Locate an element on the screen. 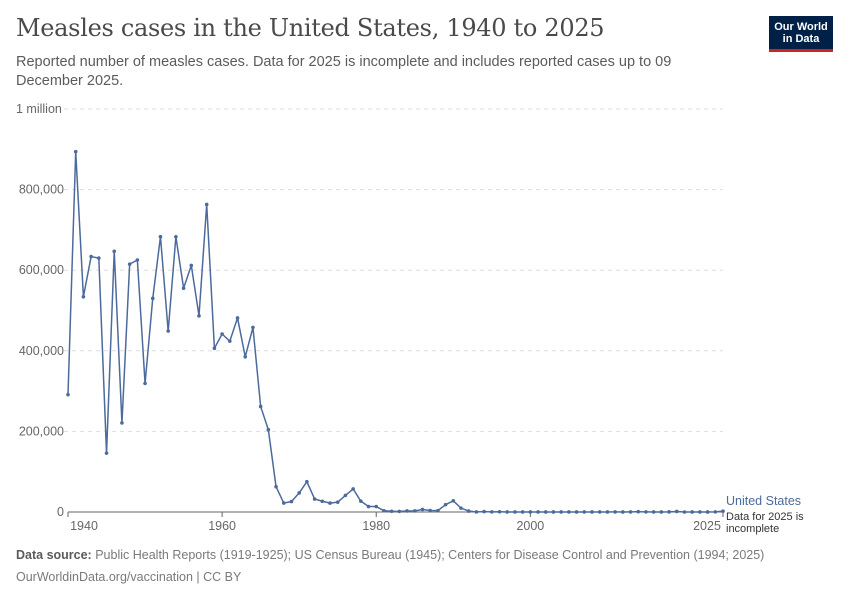  x-tick-label: 1980 is located at coordinates (376, 526).